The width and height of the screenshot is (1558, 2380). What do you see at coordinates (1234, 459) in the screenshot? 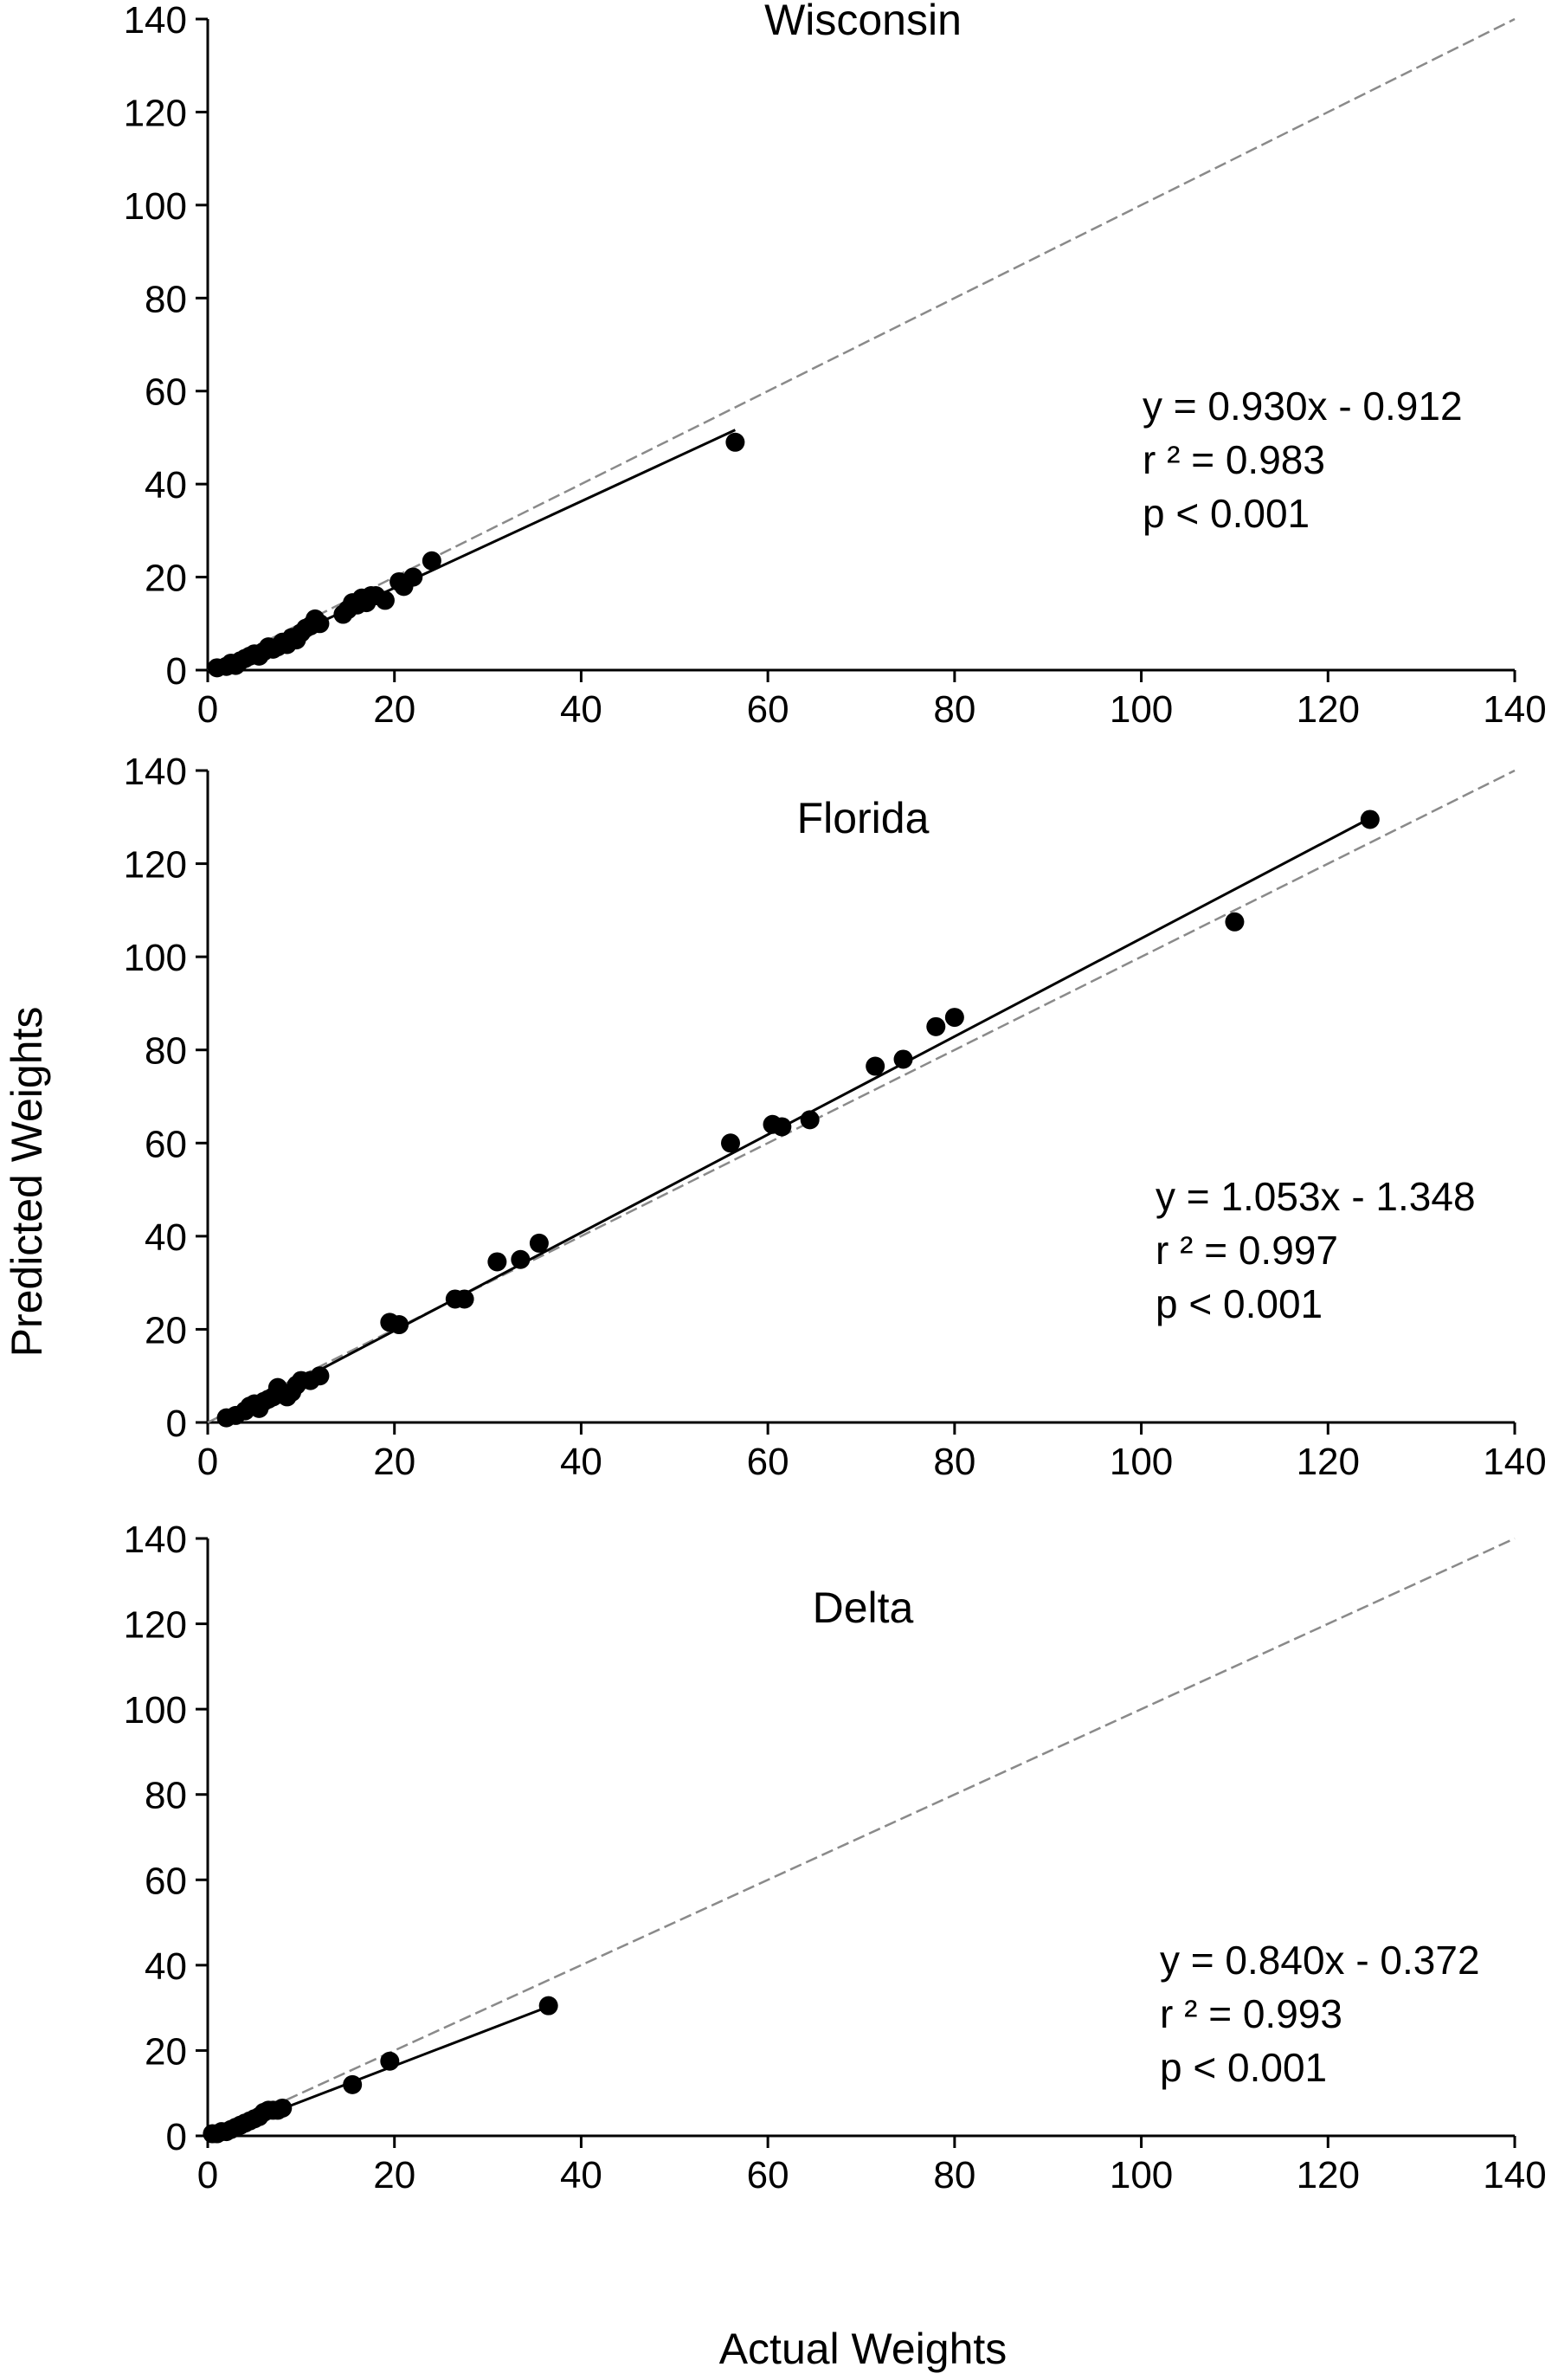
I see `stat-r2: r ² = 0.983` at bounding box center [1234, 459].